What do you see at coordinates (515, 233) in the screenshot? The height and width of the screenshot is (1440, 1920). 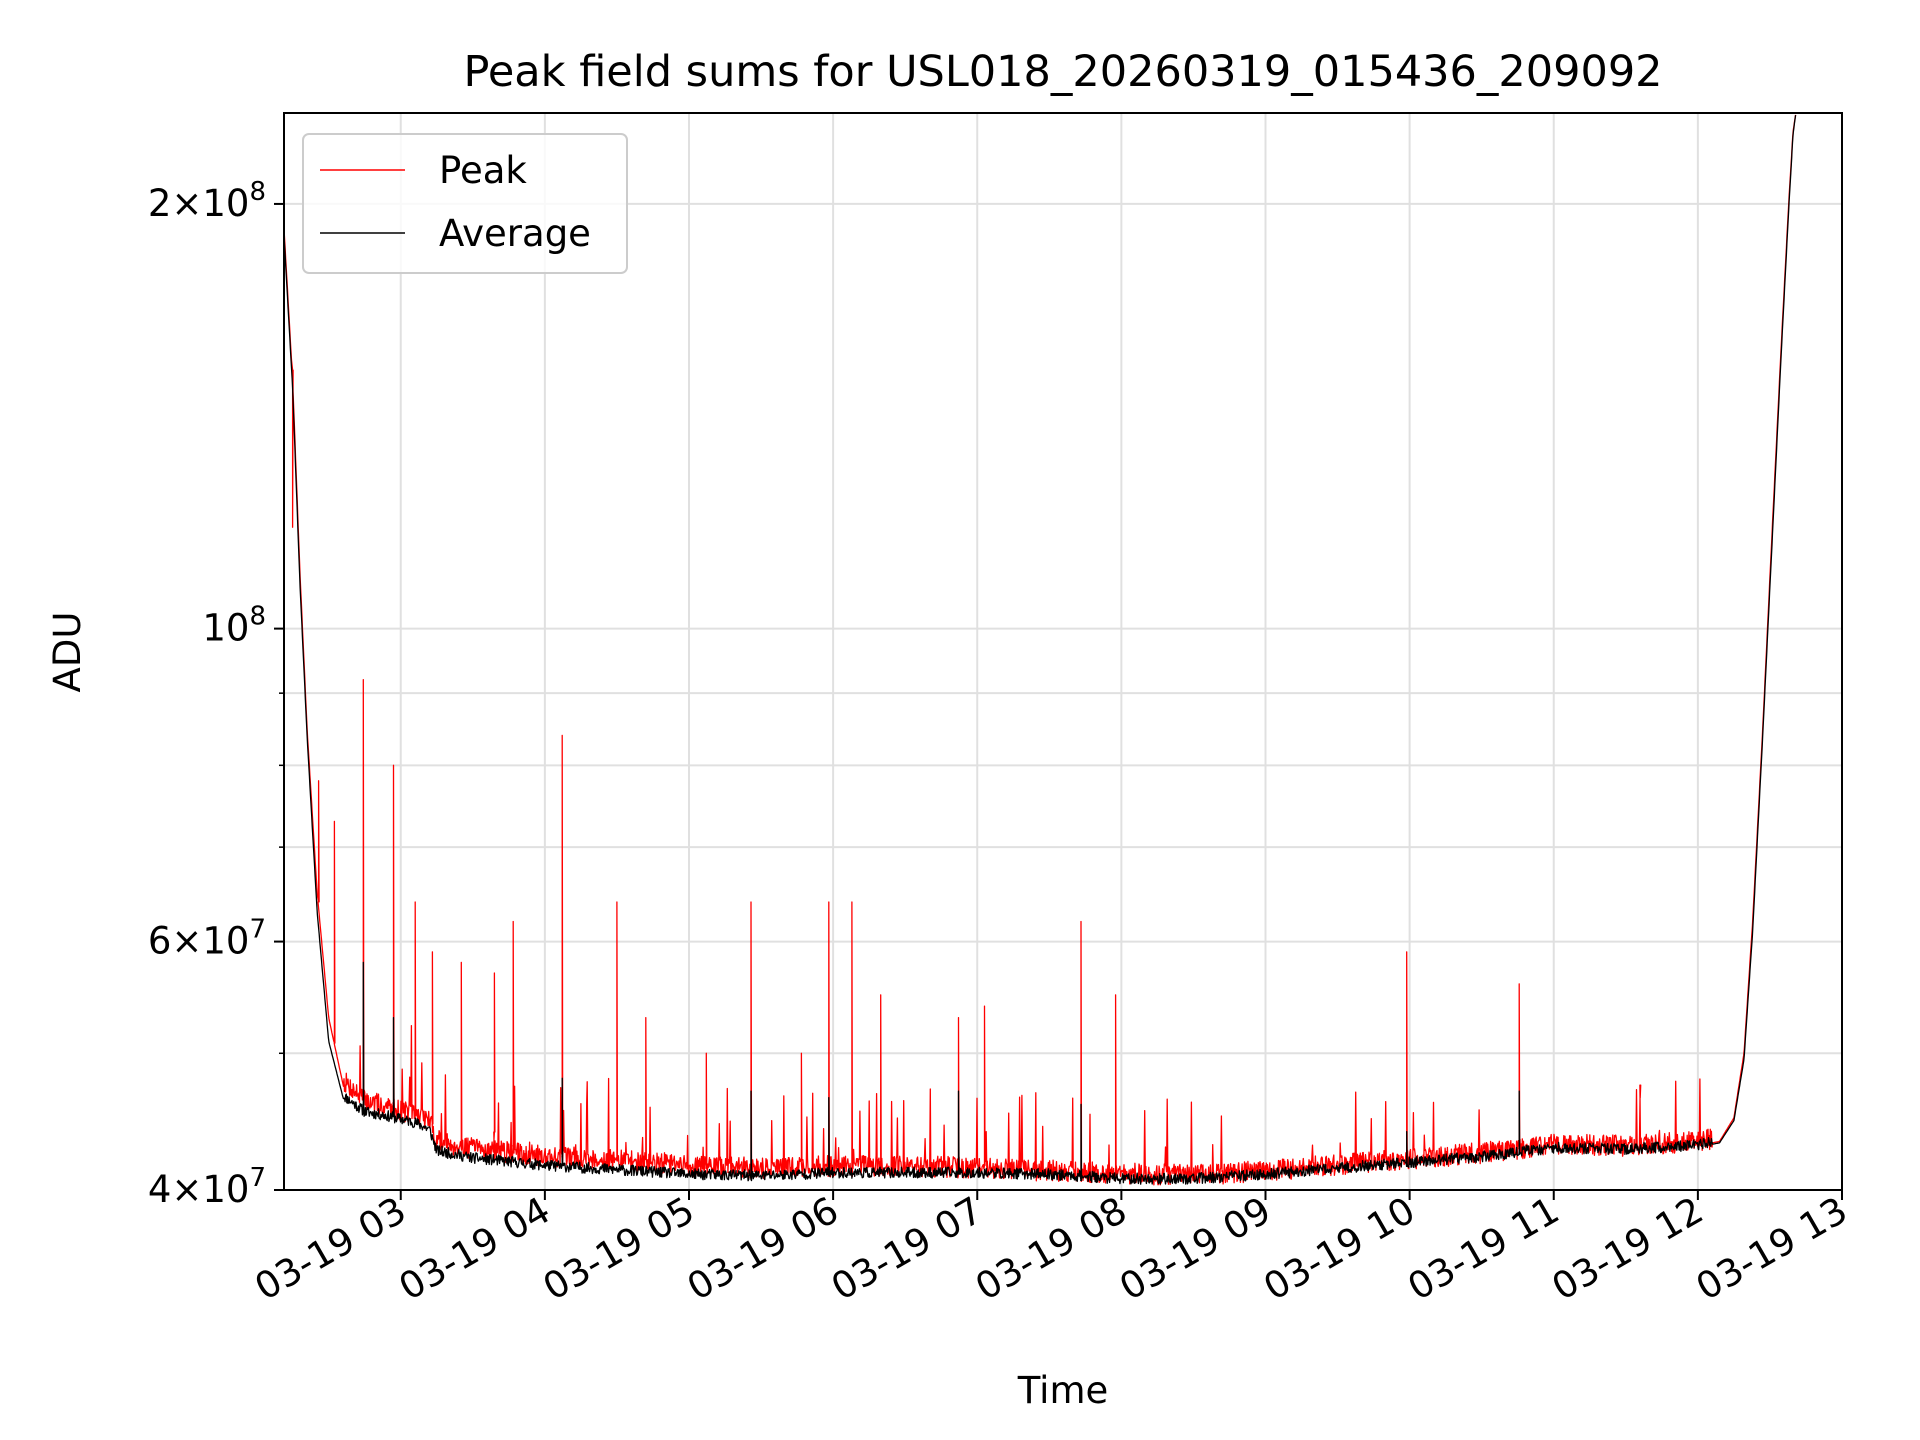 I see `legend-label-average: Average` at bounding box center [515, 233].